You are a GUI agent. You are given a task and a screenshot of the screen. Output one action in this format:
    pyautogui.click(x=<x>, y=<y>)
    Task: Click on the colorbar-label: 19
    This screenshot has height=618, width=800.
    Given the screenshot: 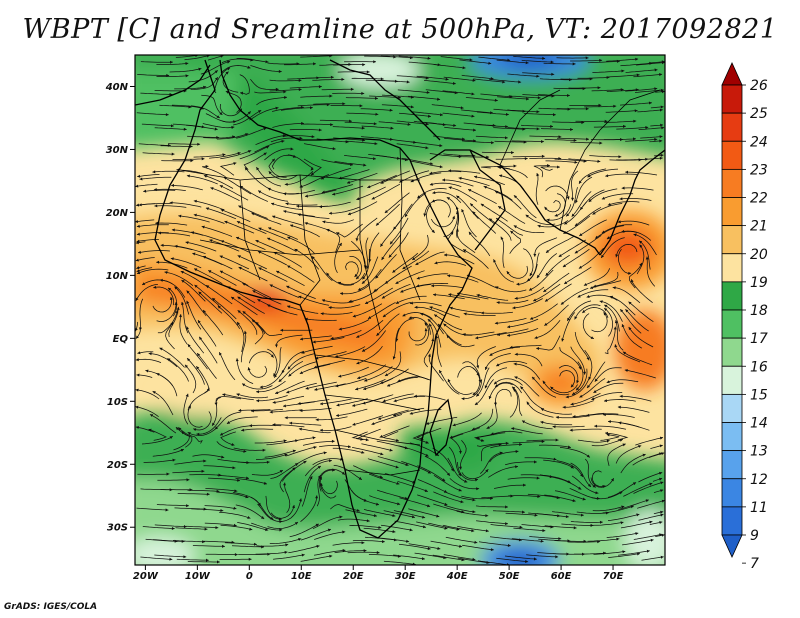 What is the action you would take?
    pyautogui.click(x=759, y=283)
    